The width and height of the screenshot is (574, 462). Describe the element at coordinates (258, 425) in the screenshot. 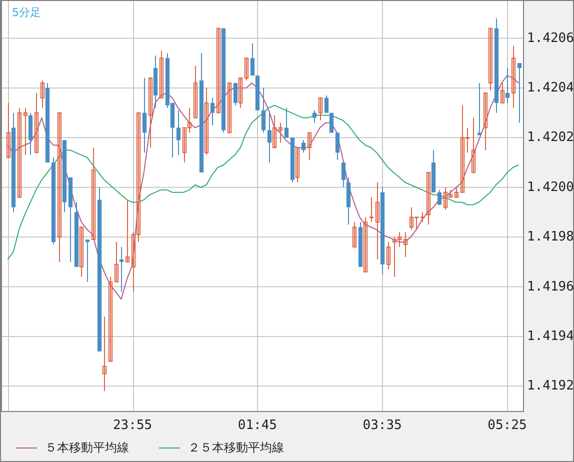

I see `x-tick-label: 01:45` at that location.